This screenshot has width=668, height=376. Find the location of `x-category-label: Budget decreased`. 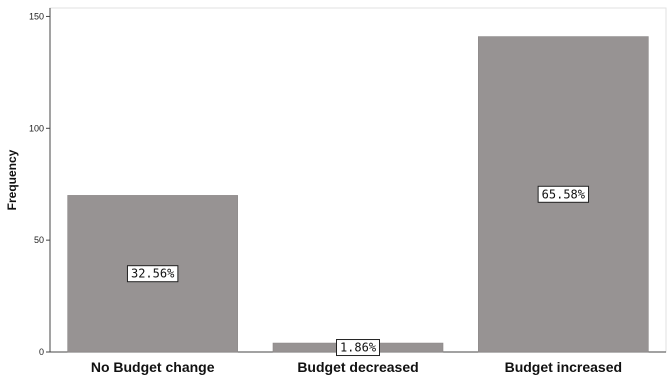

x-category-label: Budget decreased is located at coordinates (357, 367).